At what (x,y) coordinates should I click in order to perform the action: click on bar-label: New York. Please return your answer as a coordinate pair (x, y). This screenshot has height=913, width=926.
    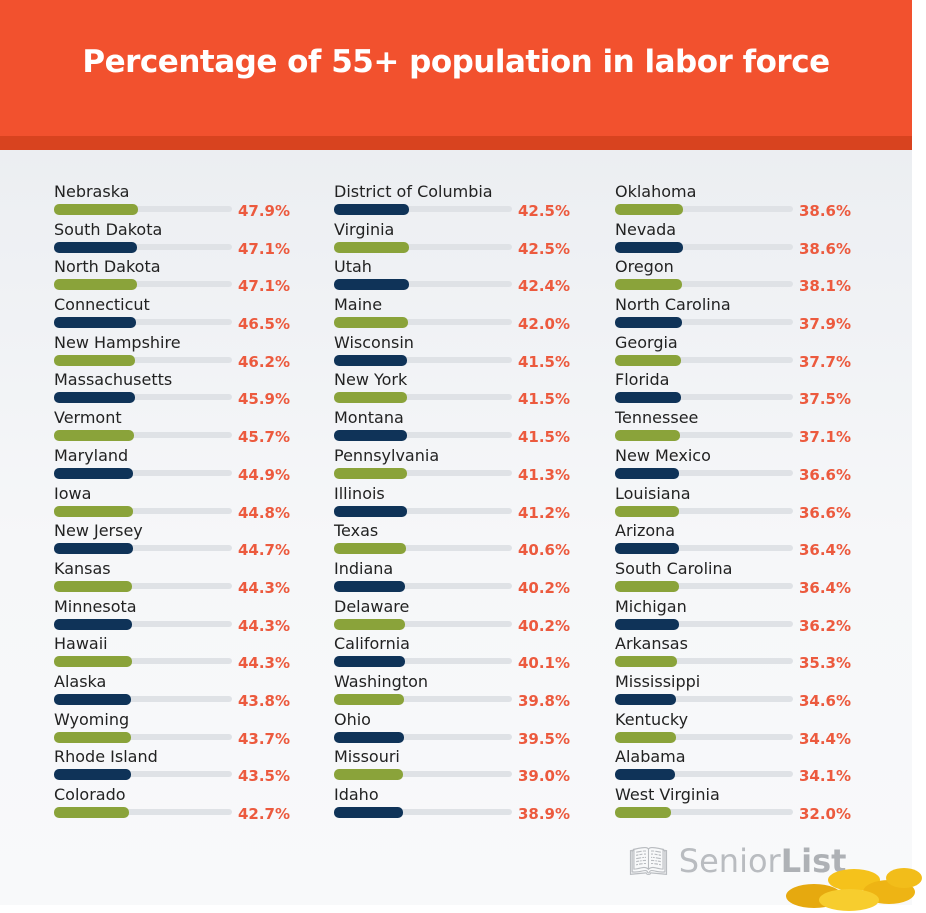
    Looking at the image, I should click on (371, 380).